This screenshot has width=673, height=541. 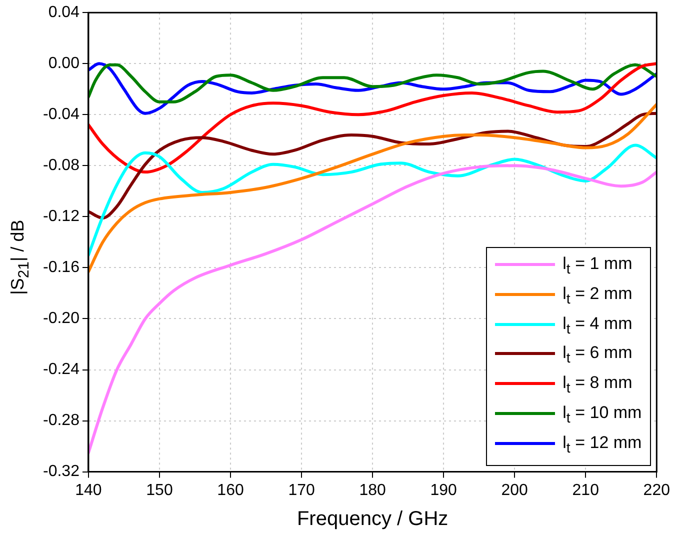 What do you see at coordinates (656, 490) in the screenshot?
I see `x-tick-label: 220` at bounding box center [656, 490].